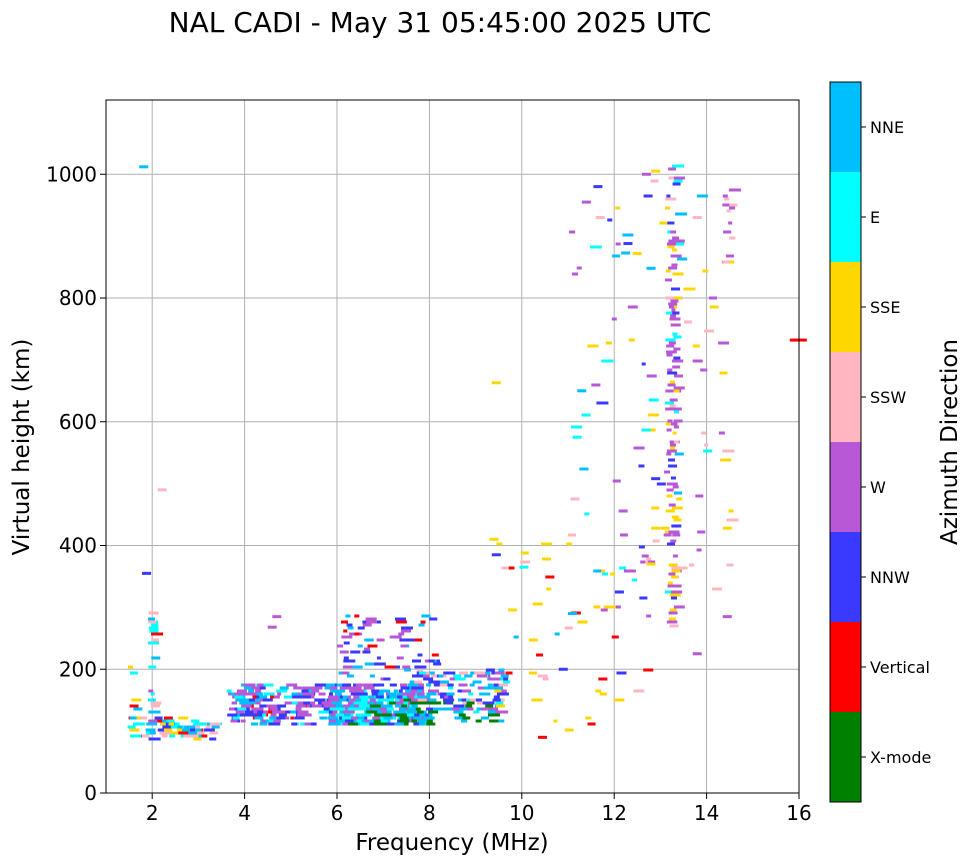 Image resolution: width=972 pixels, height=865 pixels. What do you see at coordinates (78, 422) in the screenshot?
I see `y-tick-label: 600` at bounding box center [78, 422].